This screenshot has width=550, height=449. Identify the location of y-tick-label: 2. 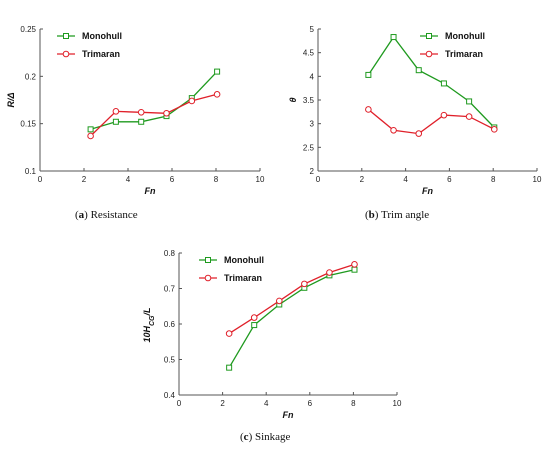
(312, 171).